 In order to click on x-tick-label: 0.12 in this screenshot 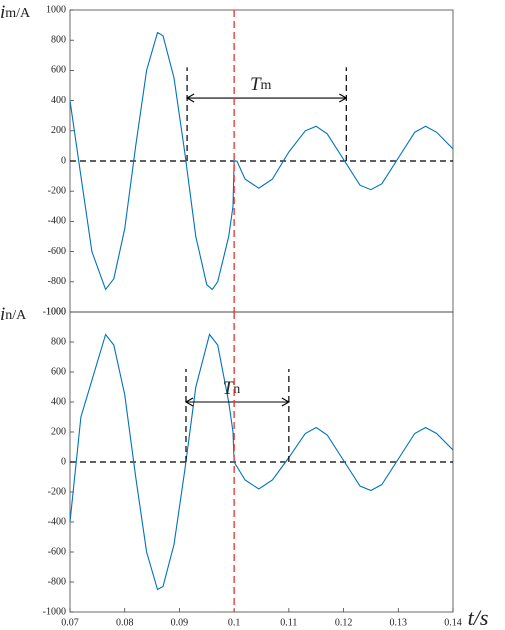, I will do `click(344, 622)`.